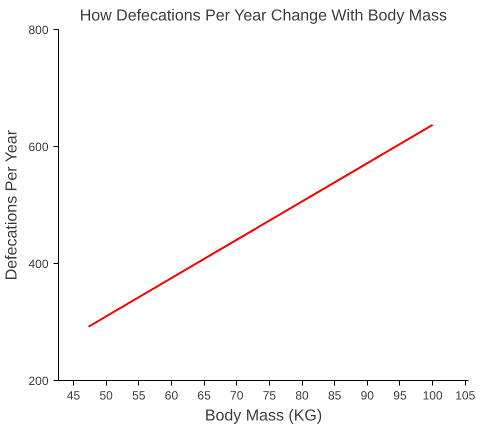  Describe the element at coordinates (237, 395) in the screenshot. I see `x-tick-label: 70` at that location.